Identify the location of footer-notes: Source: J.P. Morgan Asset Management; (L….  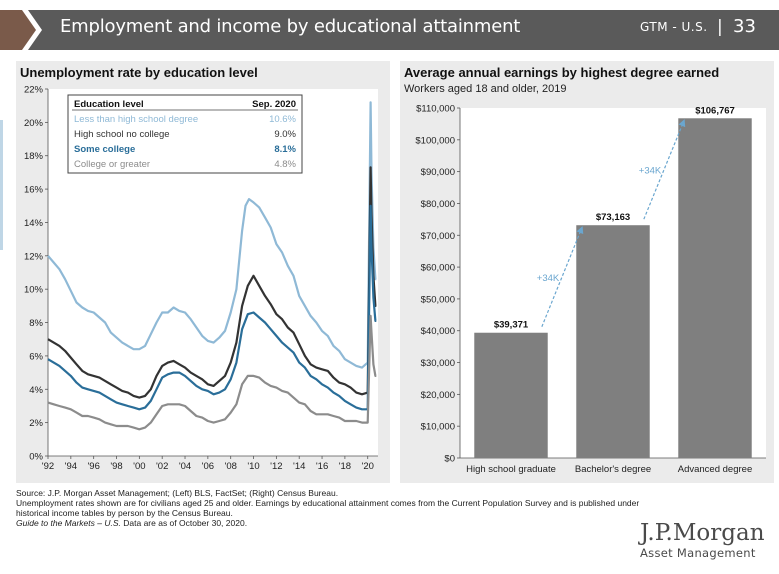
(336, 508).